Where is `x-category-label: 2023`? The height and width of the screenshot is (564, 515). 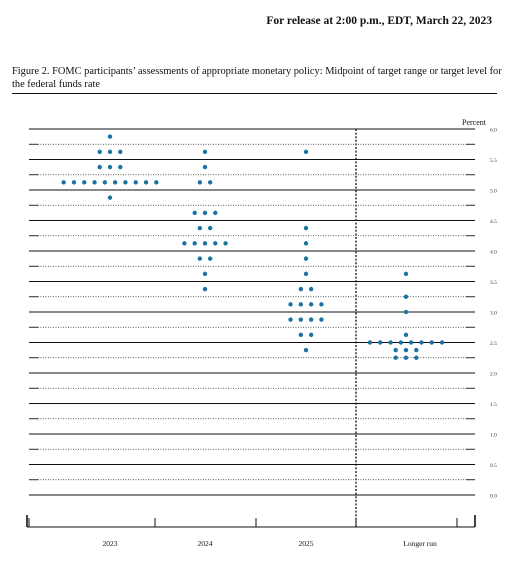
x-category-label: 2023 is located at coordinates (110, 543).